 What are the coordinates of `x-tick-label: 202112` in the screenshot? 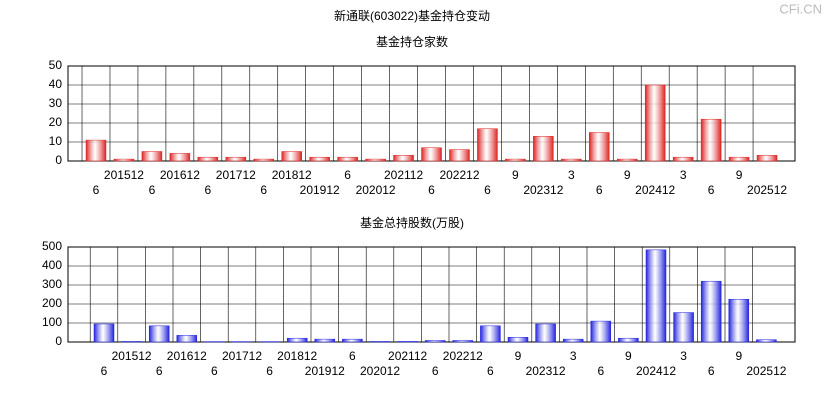 It's located at (403, 175).